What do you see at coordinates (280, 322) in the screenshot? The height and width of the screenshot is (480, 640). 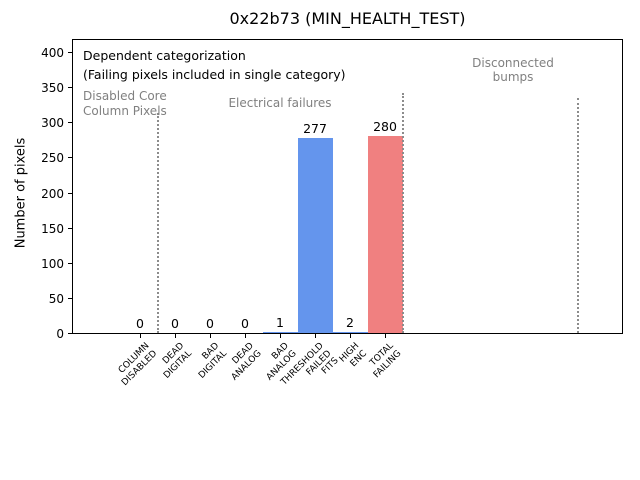 I see `bar-value-label: 1` at bounding box center [280, 322].